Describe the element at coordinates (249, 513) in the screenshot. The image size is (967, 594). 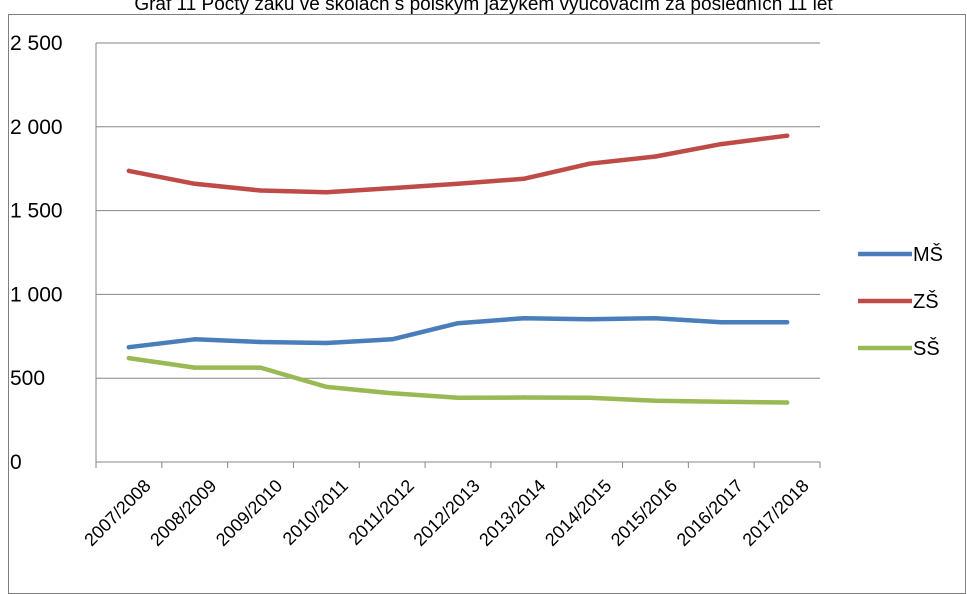
I see `x-tick-label: 2009/2010` at that location.